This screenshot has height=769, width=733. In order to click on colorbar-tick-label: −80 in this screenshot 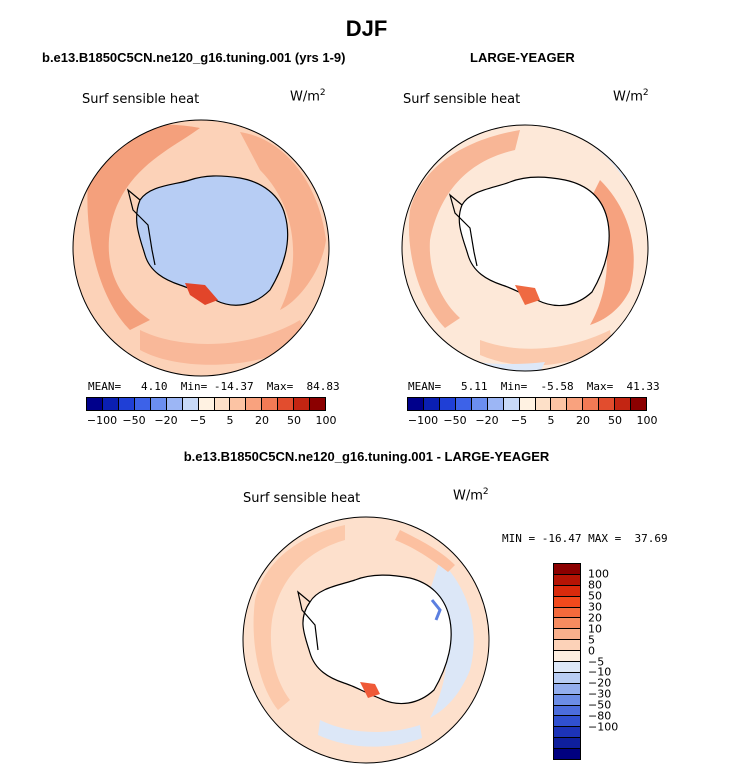, I will do `click(600, 716)`.